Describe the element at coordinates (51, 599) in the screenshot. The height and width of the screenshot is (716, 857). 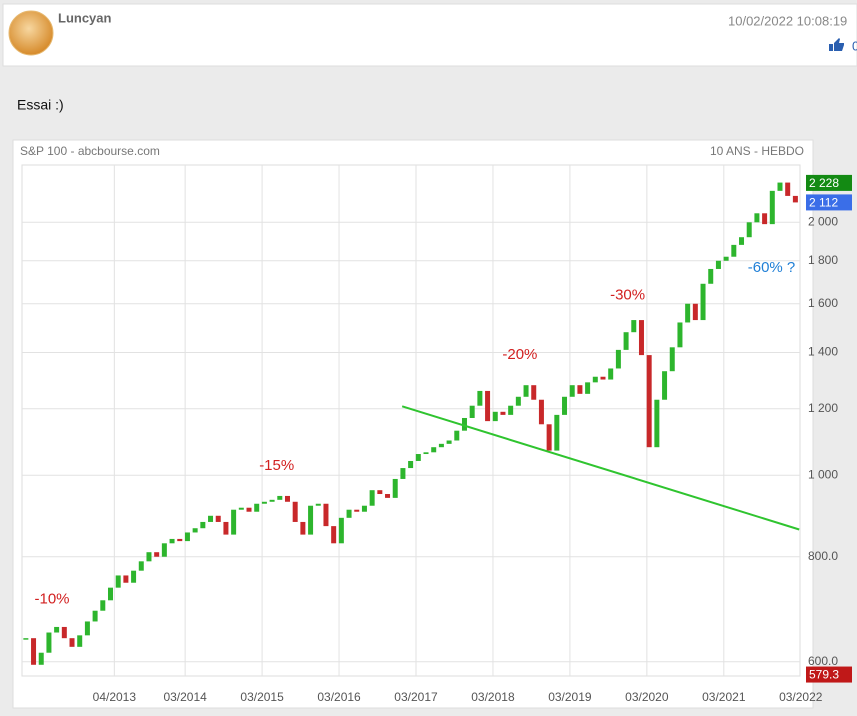
I see `annotation: -10%` at that location.